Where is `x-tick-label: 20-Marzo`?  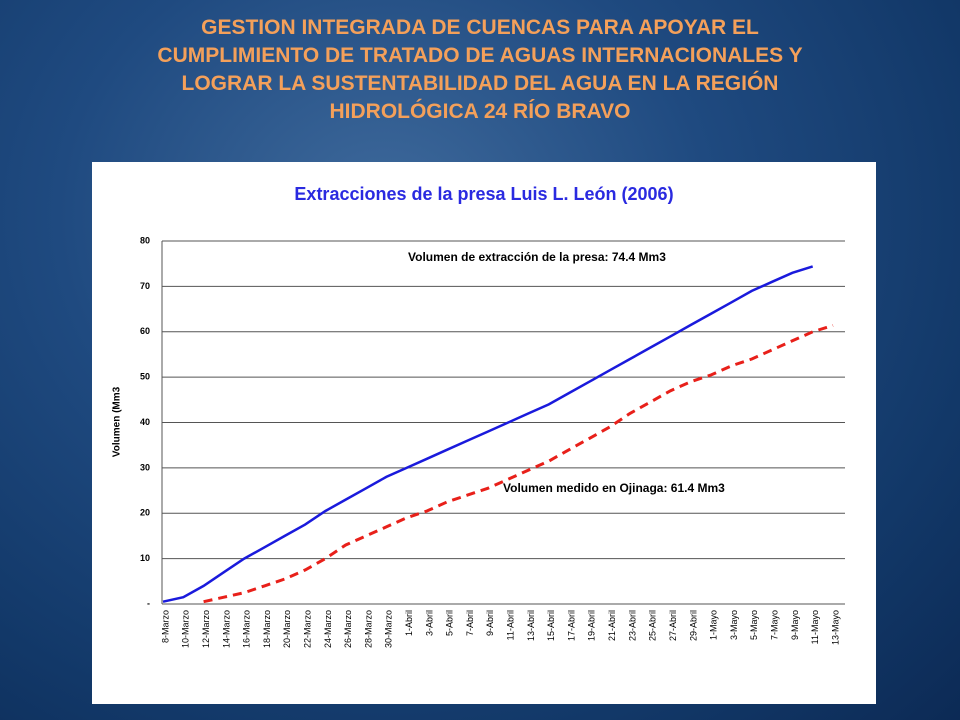
x-tick-label: 20-Marzo is located at coordinates (287, 629).